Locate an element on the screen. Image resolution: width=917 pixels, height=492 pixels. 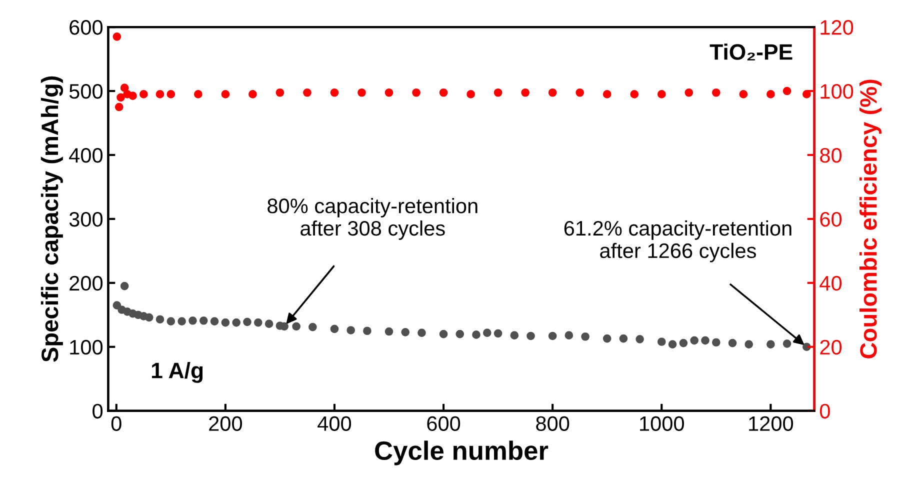
y2-tick-label: 60 is located at coordinates (831, 219).